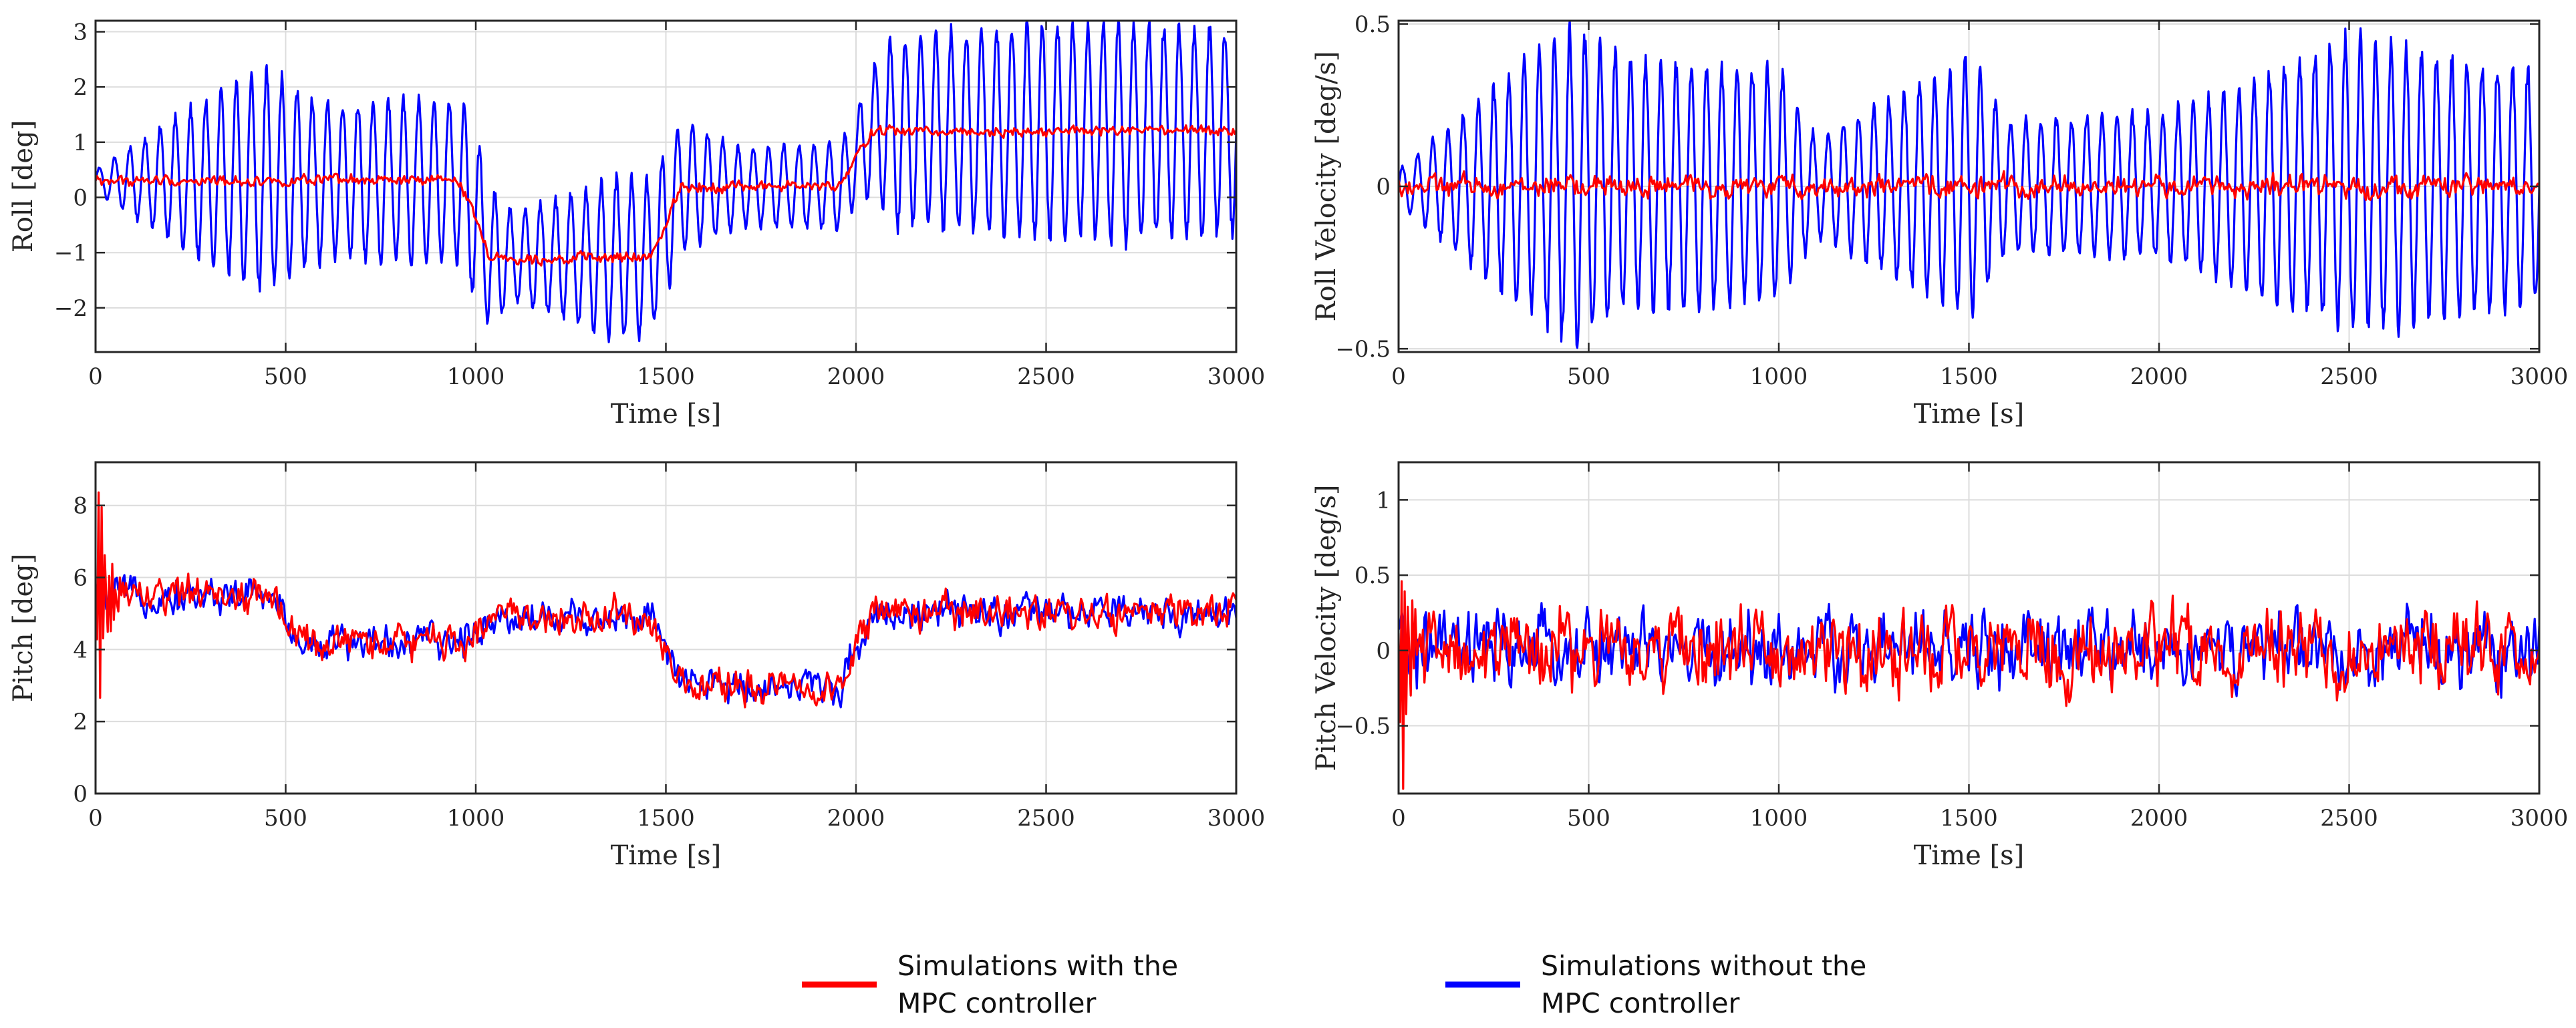 The image size is (2576, 1028). I want to click on roll-ytick-label: 1, so click(80, 143).